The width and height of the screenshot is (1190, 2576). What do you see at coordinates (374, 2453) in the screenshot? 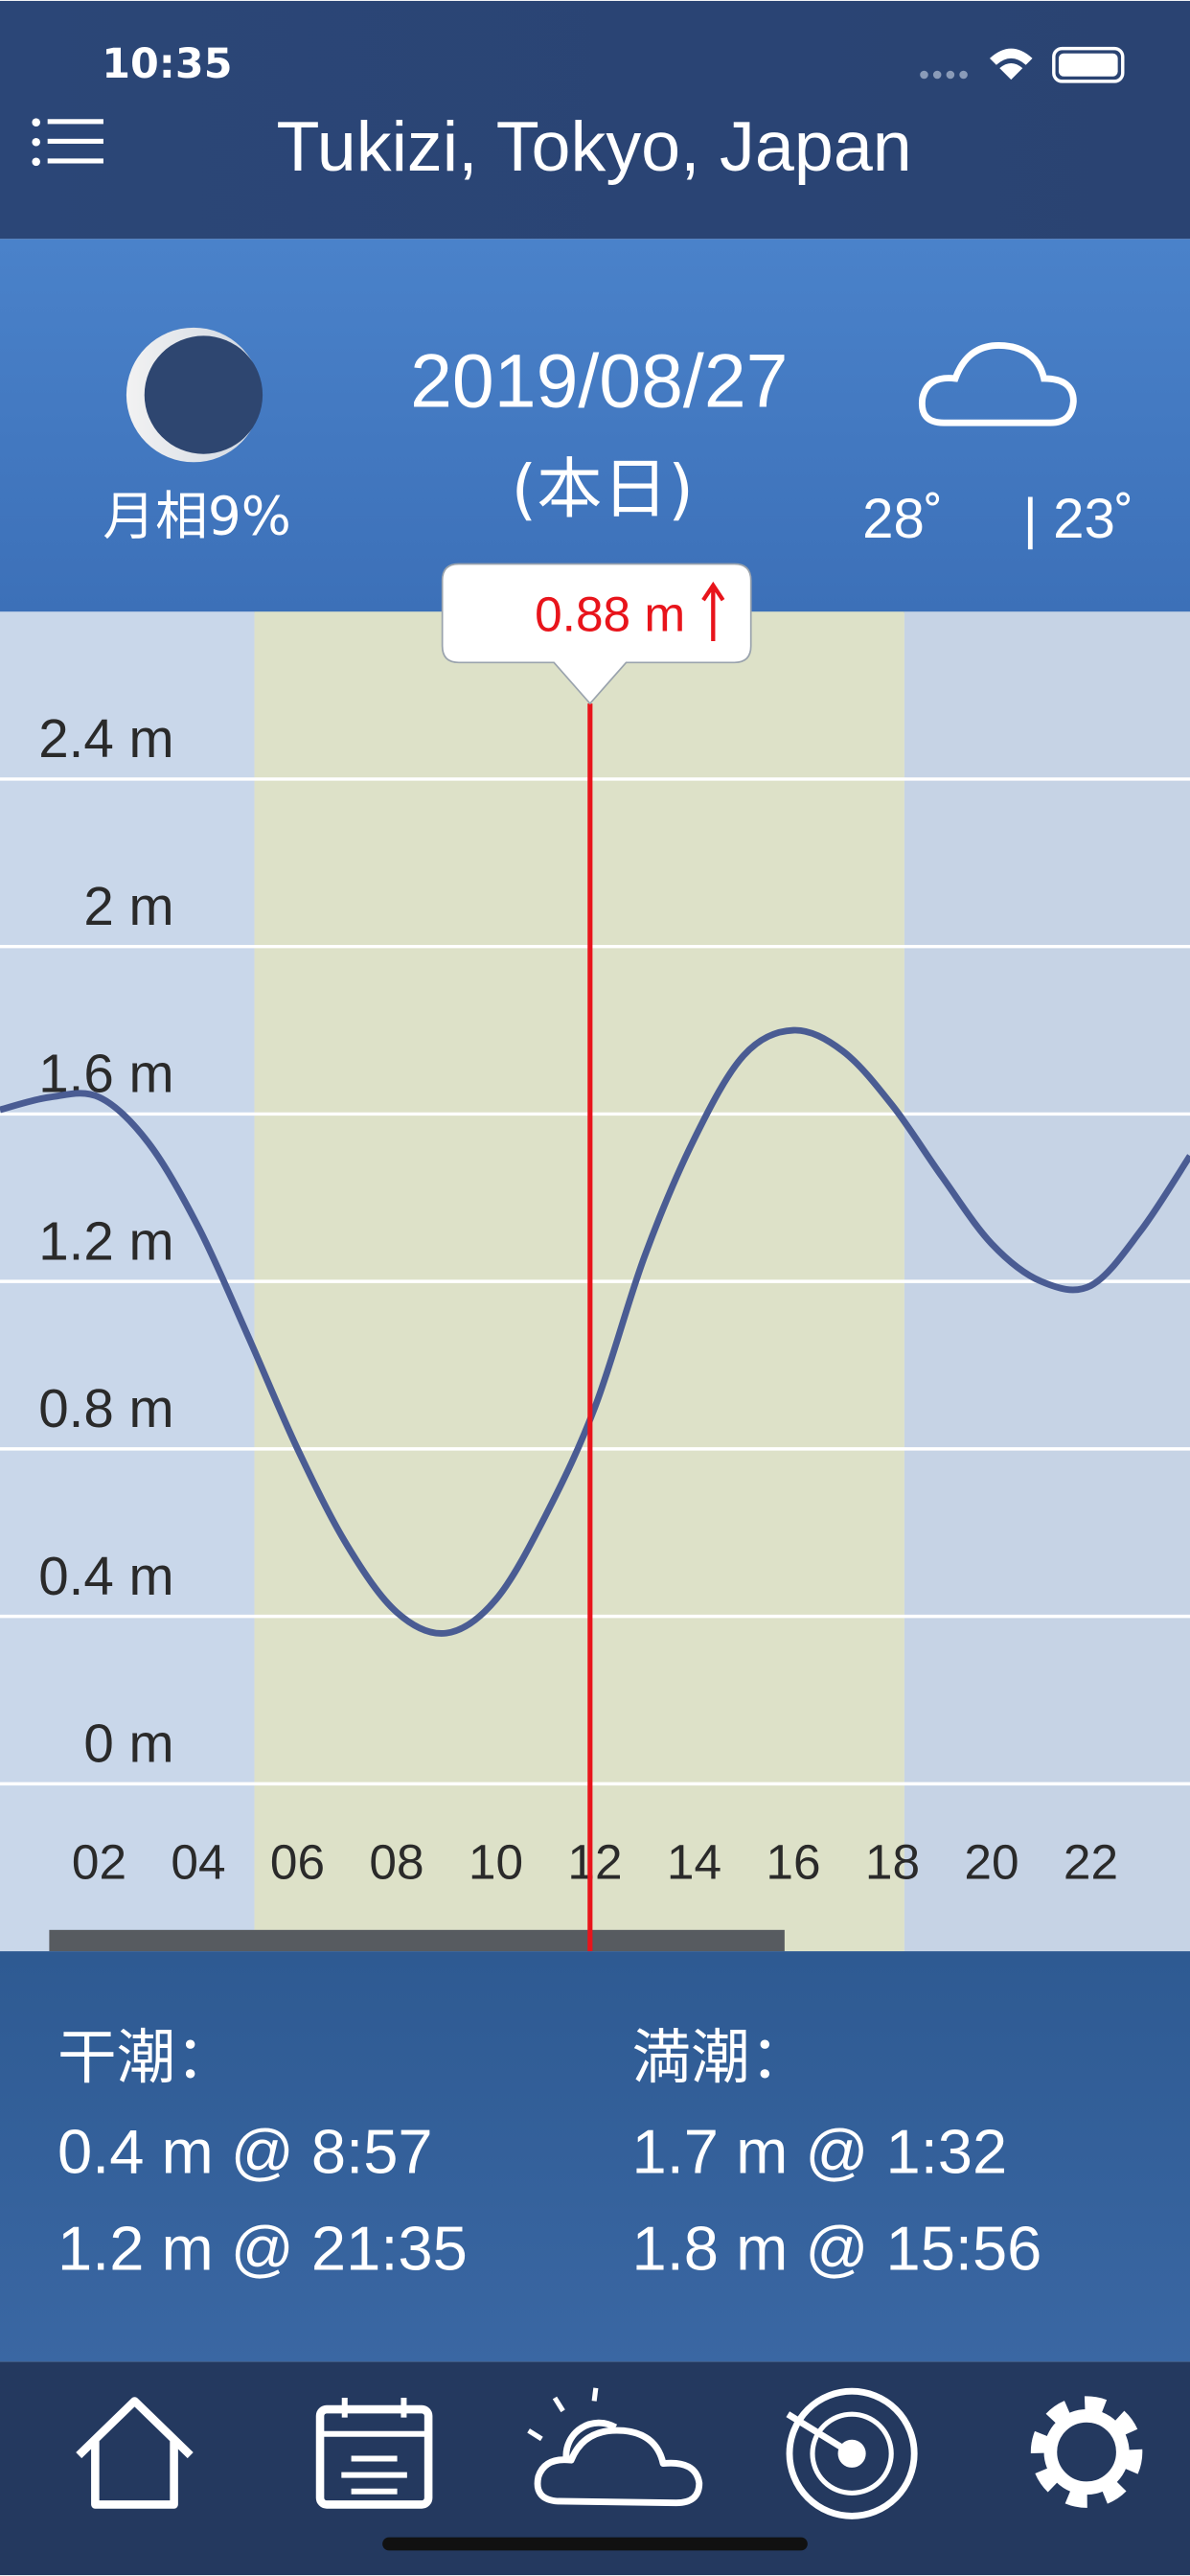
I see `tab-calendar` at bounding box center [374, 2453].